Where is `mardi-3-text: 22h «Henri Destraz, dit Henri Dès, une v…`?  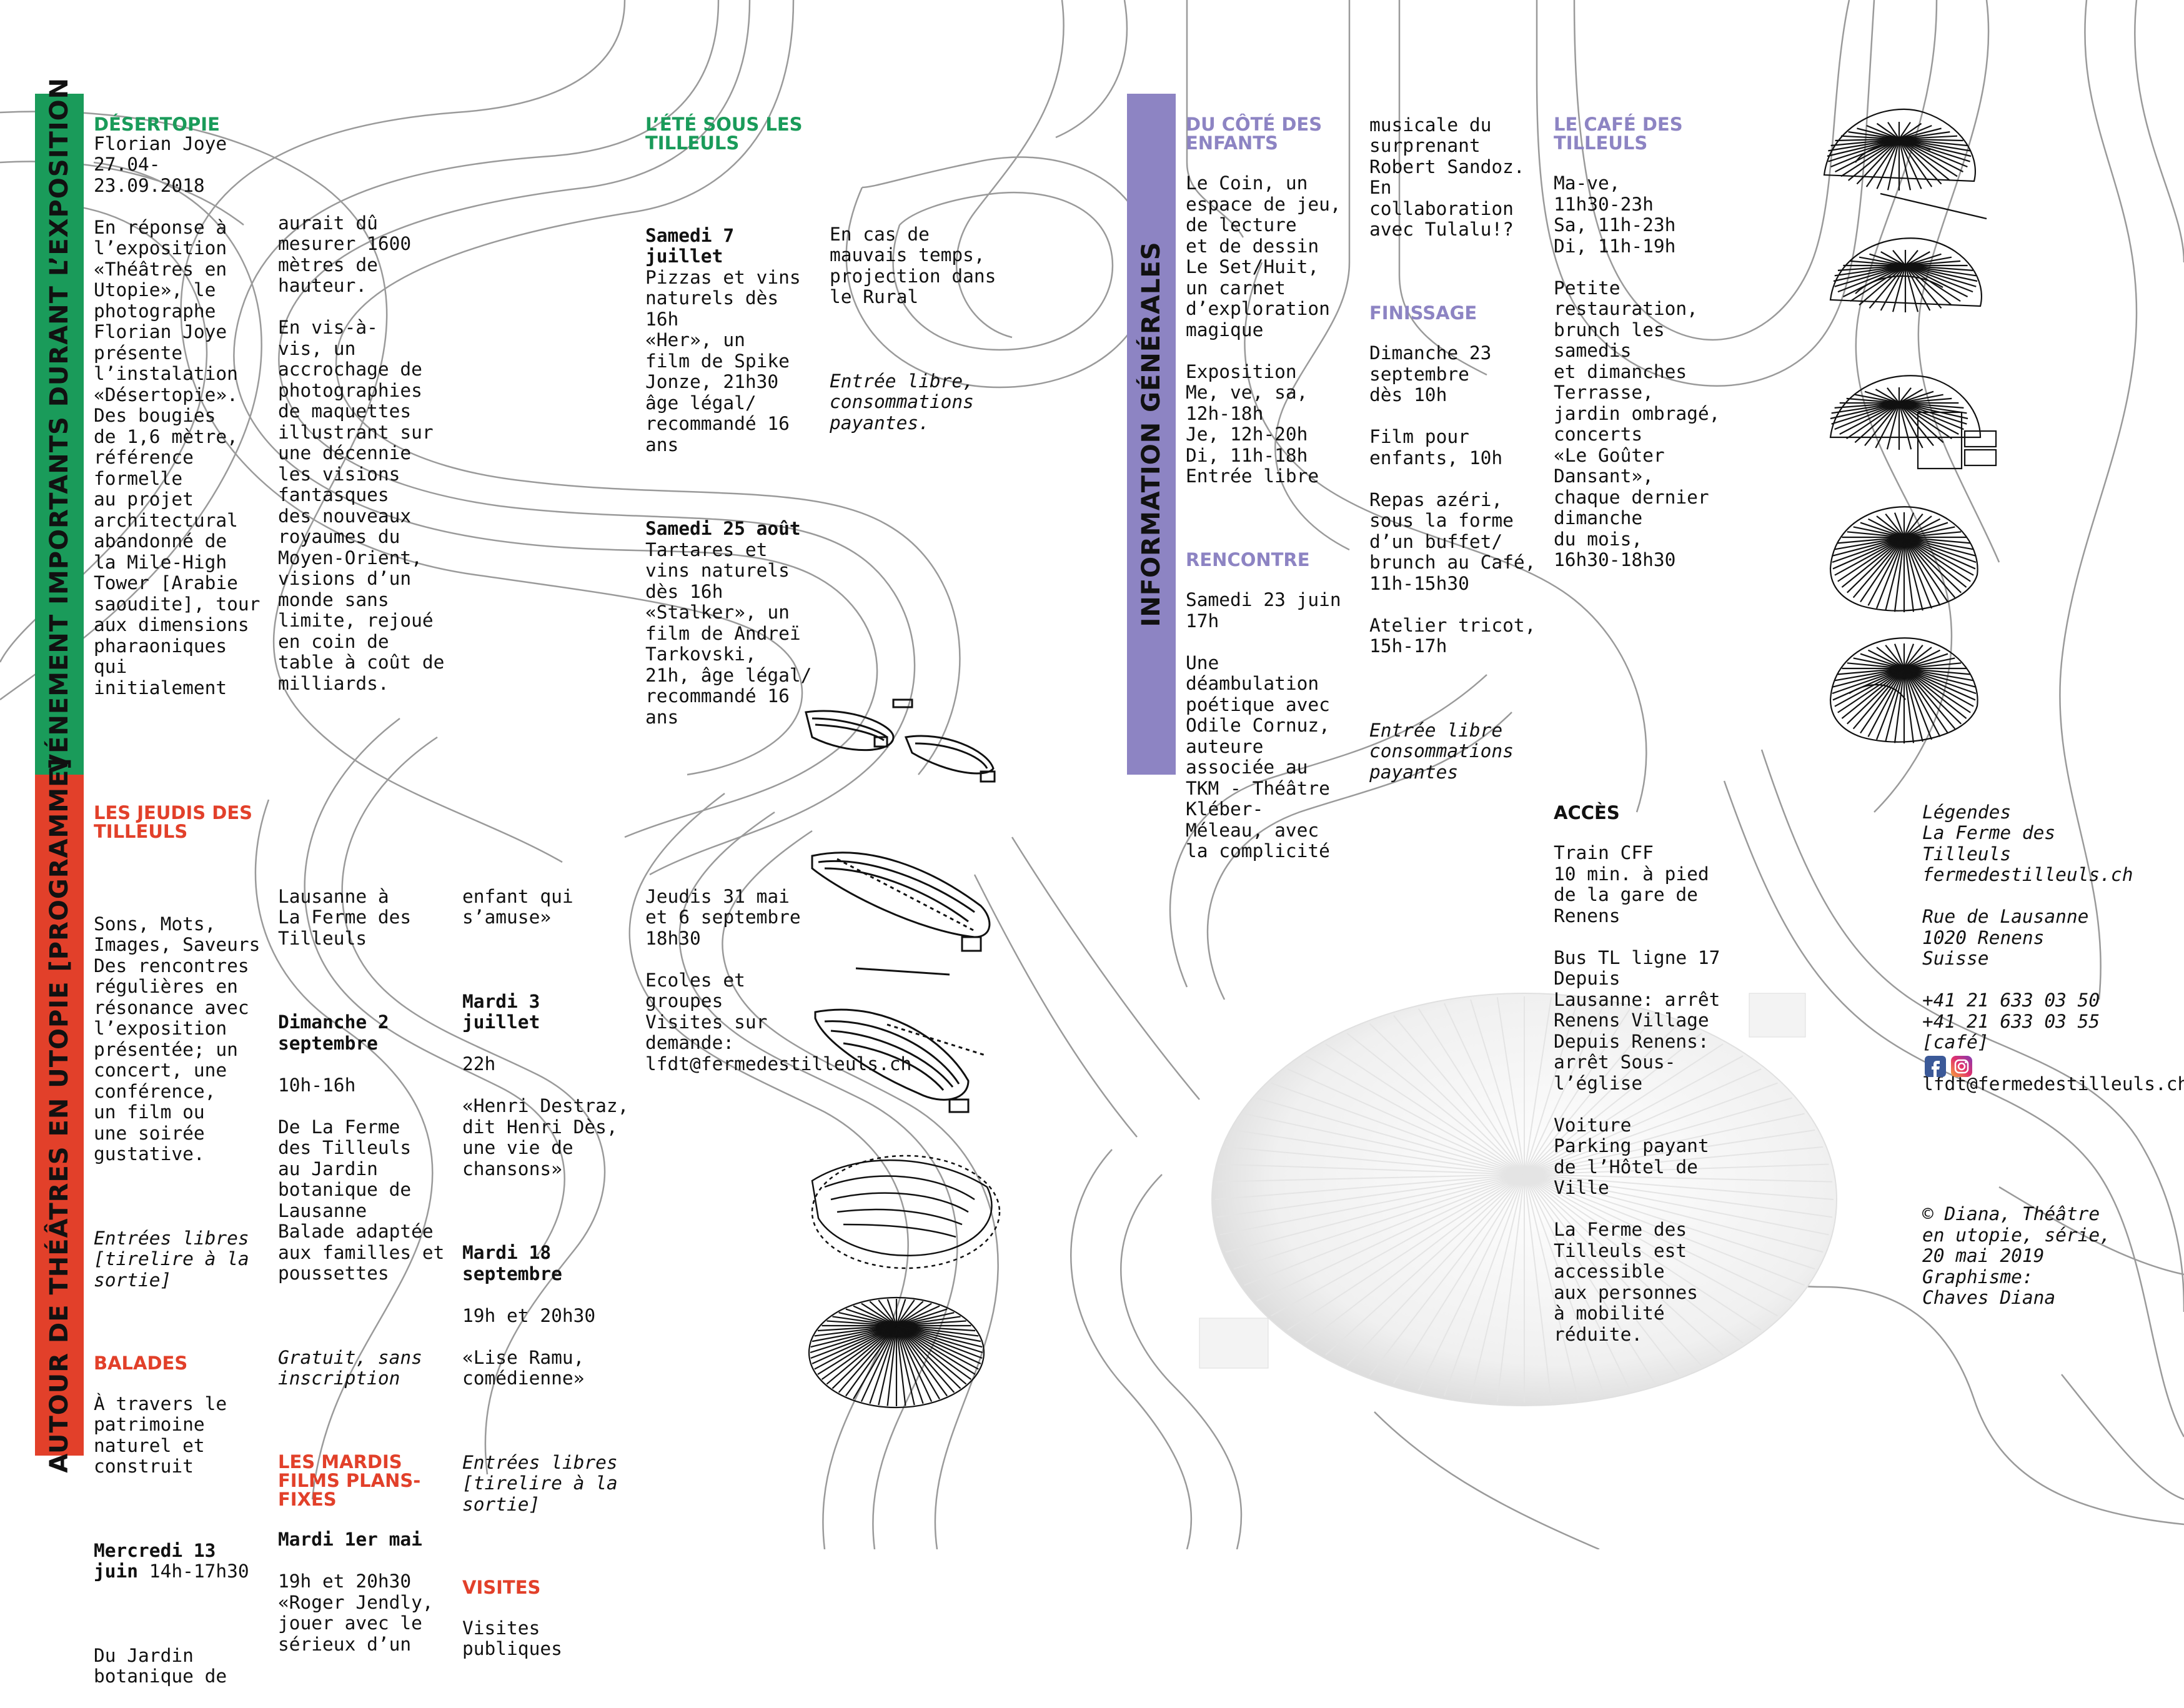 mardi-3-text: 22h «Henri Destraz, dit Henri Dès, une v… is located at coordinates (545, 1116).